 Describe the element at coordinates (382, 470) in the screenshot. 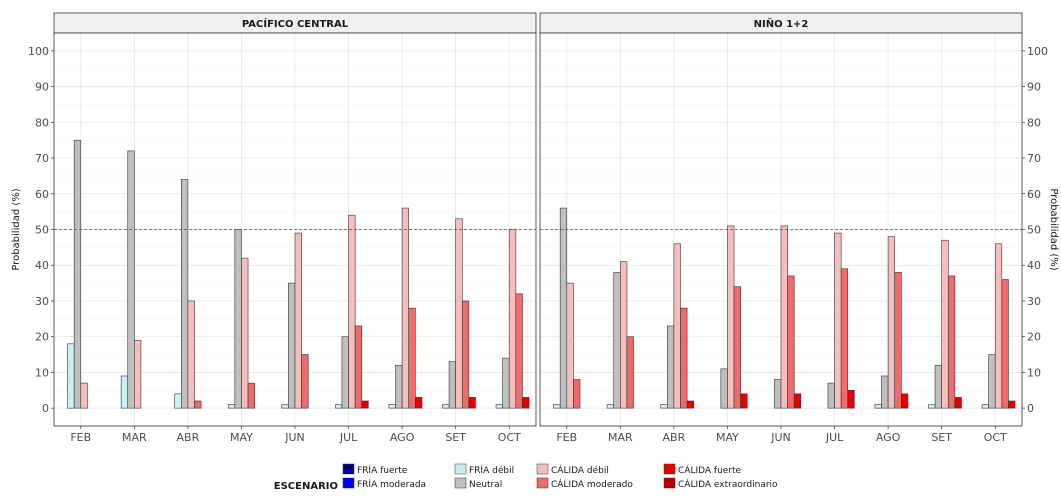

I see `legend-label: FRÍA fuerte` at that location.